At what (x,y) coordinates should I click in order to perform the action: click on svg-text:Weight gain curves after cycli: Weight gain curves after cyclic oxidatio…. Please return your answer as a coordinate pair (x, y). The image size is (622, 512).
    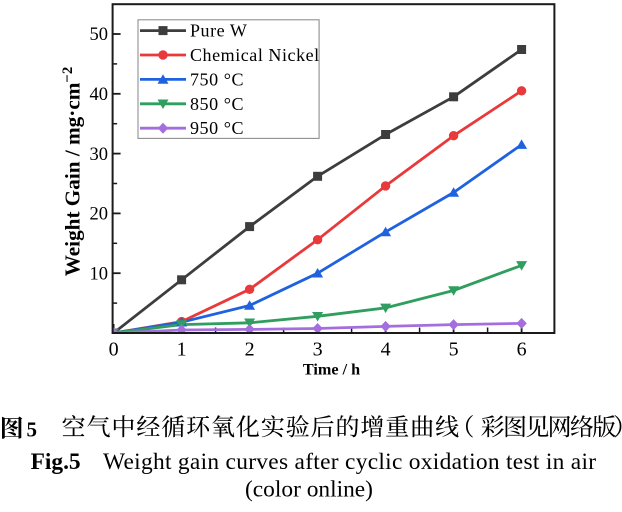
    Looking at the image, I should click on (349, 462).